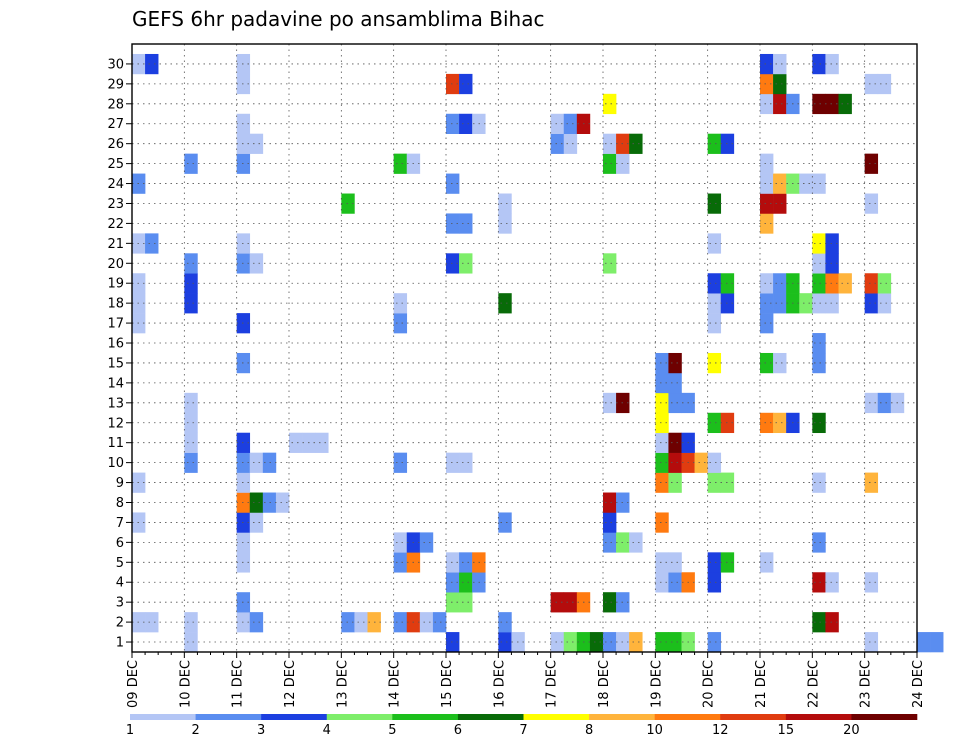 This screenshot has width=960, height=742. What do you see at coordinates (115, 363) in the screenshot?
I see `y-tick-label: 15` at bounding box center [115, 363].